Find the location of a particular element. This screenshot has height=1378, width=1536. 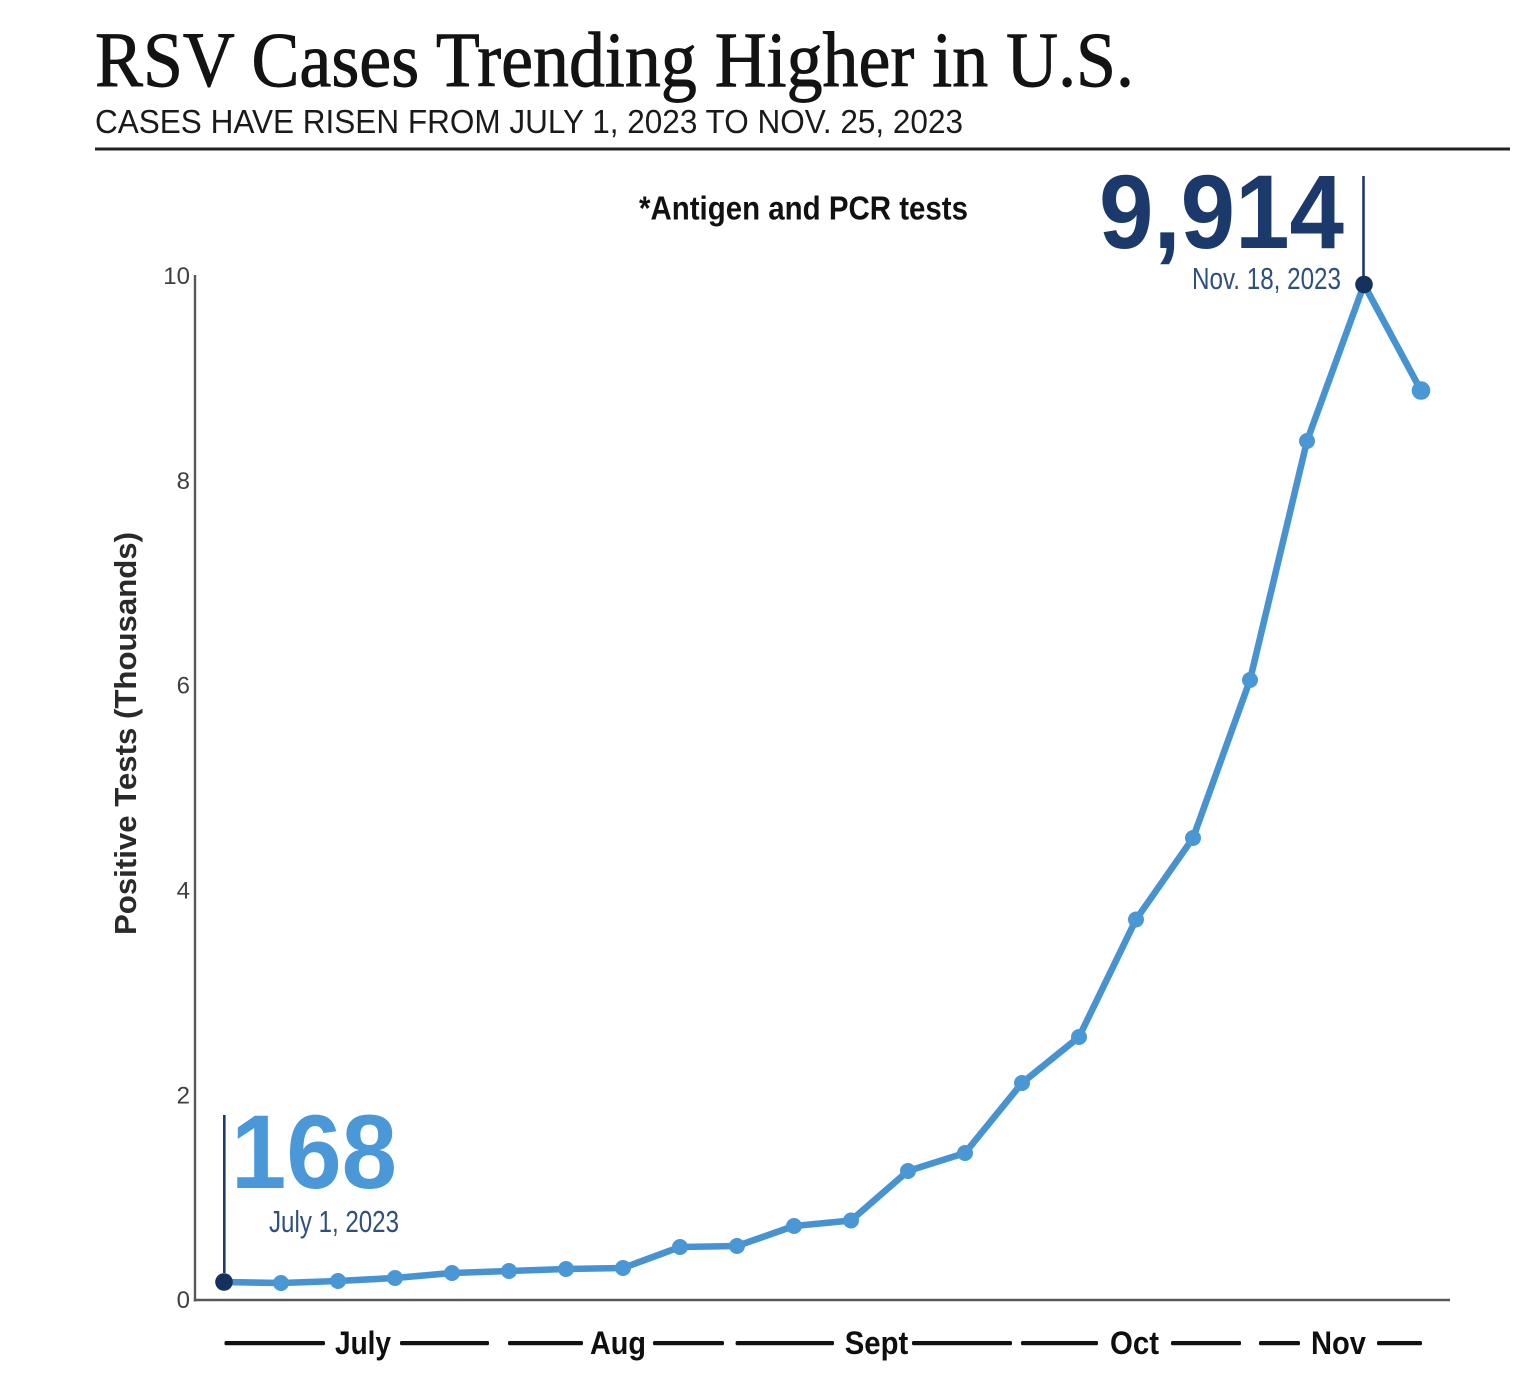

svg-text: 6 is located at coordinates (183, 686).